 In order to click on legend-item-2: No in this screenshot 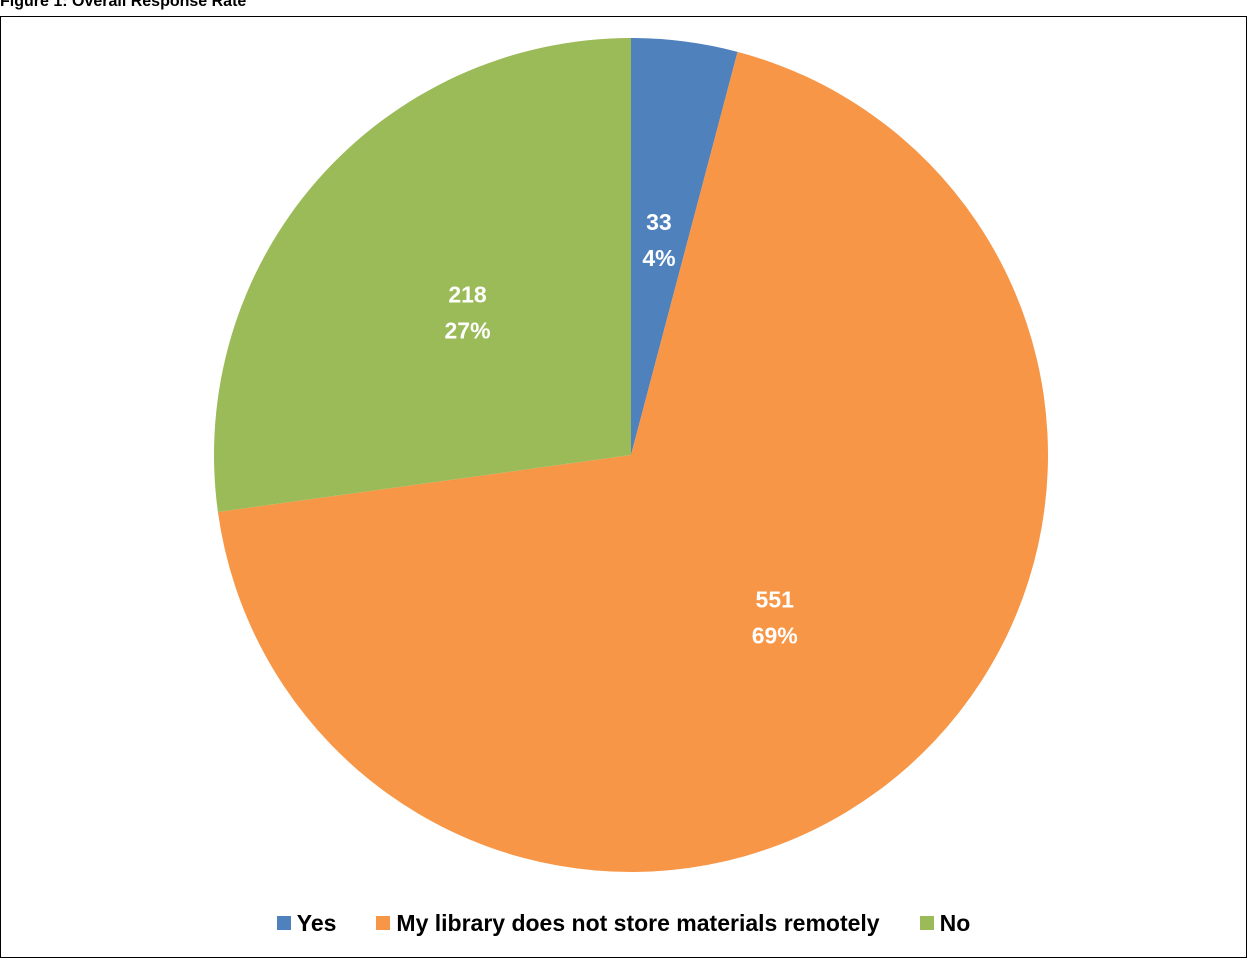, I will do `click(945, 923)`.